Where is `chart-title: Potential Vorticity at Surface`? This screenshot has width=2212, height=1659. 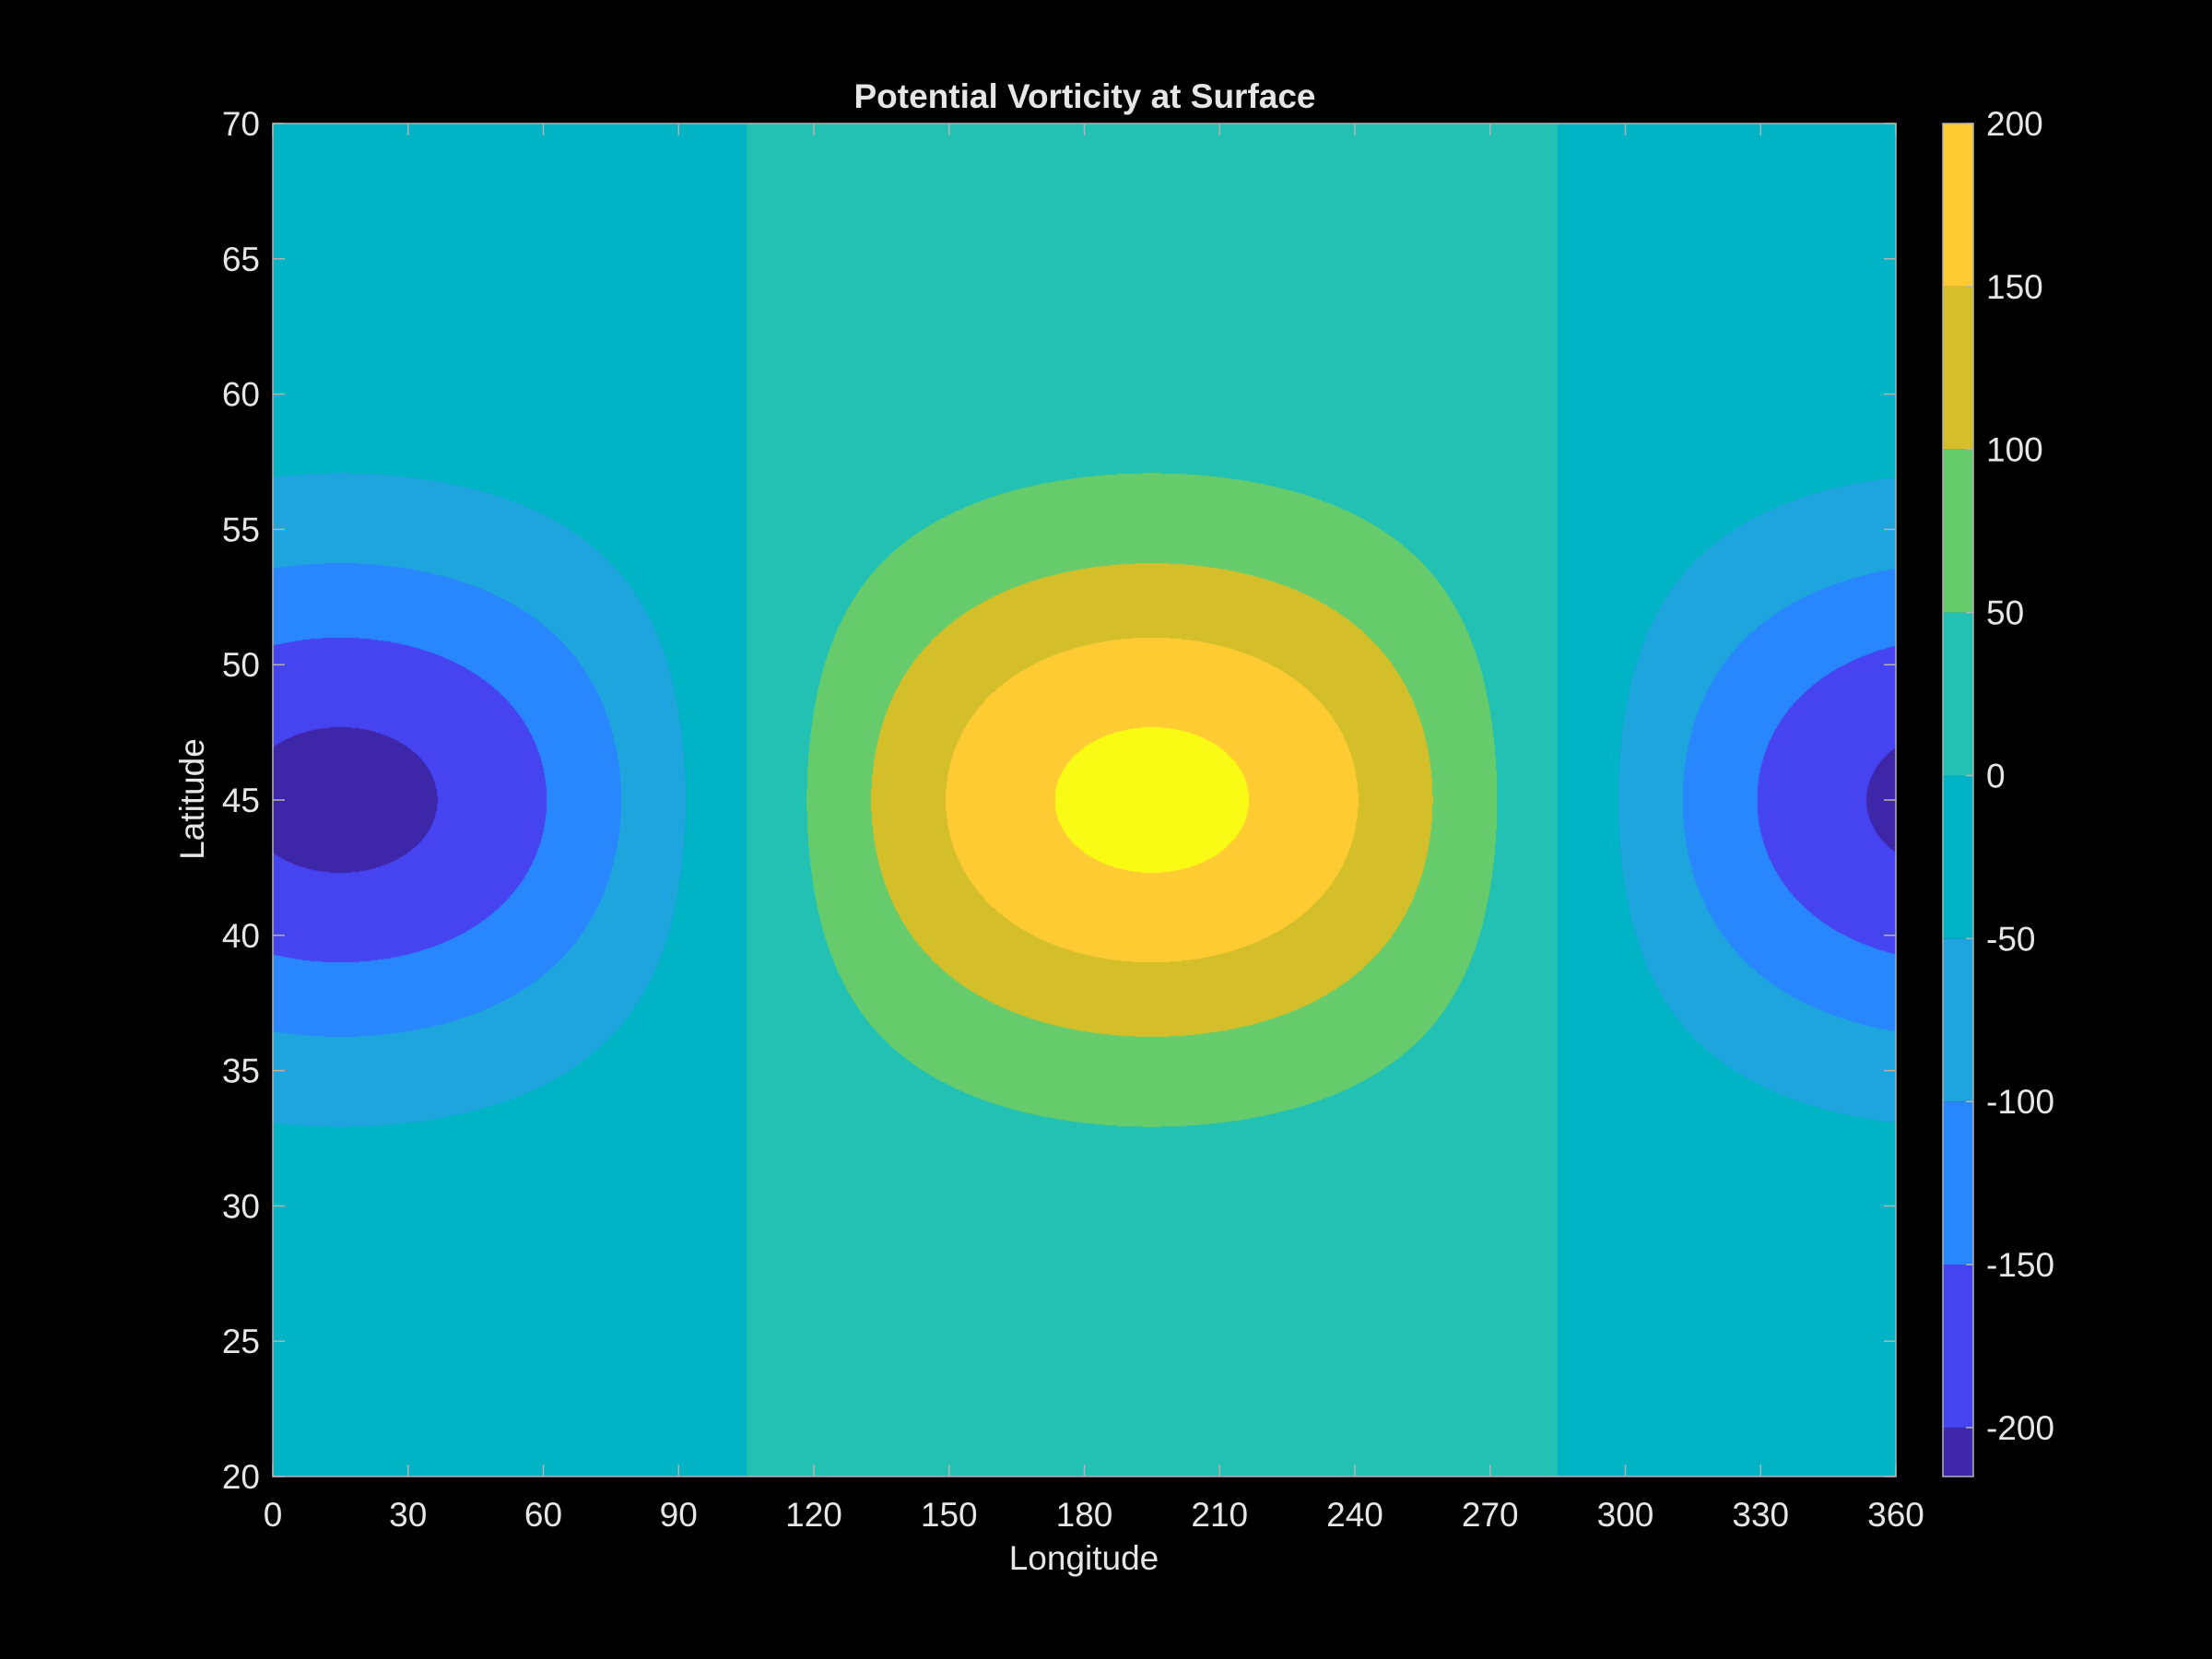 chart-title: Potential Vorticity at Surface is located at coordinates (1085, 96).